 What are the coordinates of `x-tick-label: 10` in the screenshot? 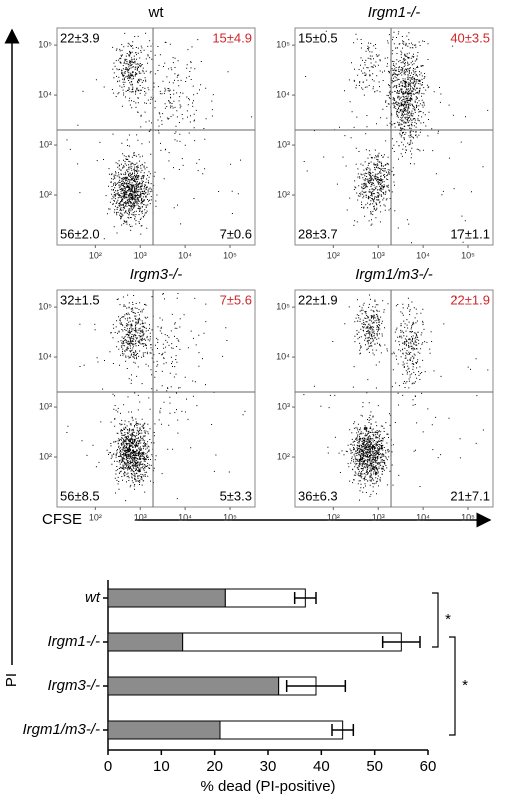 It's located at (161, 766).